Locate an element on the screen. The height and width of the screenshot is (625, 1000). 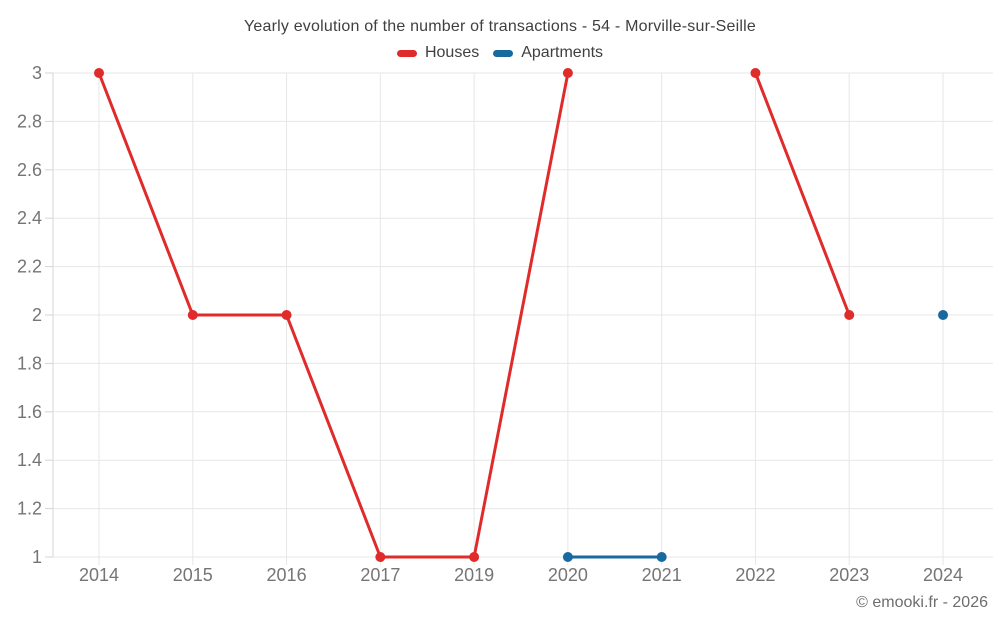
legend-label-houses: Houses is located at coordinates (452, 52).